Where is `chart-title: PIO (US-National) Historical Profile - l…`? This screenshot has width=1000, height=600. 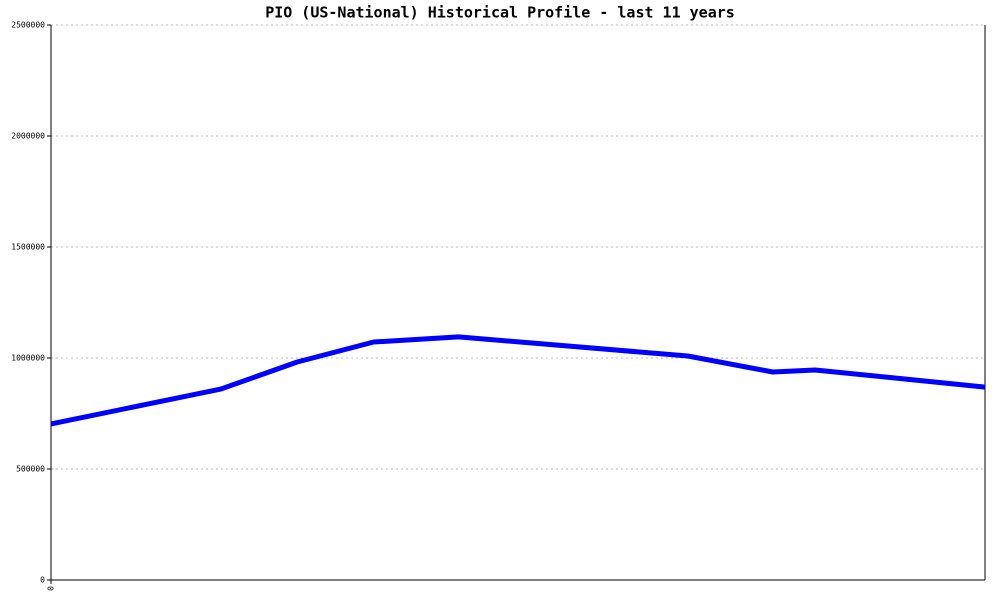 chart-title: PIO (US-National) Historical Profile - l… is located at coordinates (500, 13).